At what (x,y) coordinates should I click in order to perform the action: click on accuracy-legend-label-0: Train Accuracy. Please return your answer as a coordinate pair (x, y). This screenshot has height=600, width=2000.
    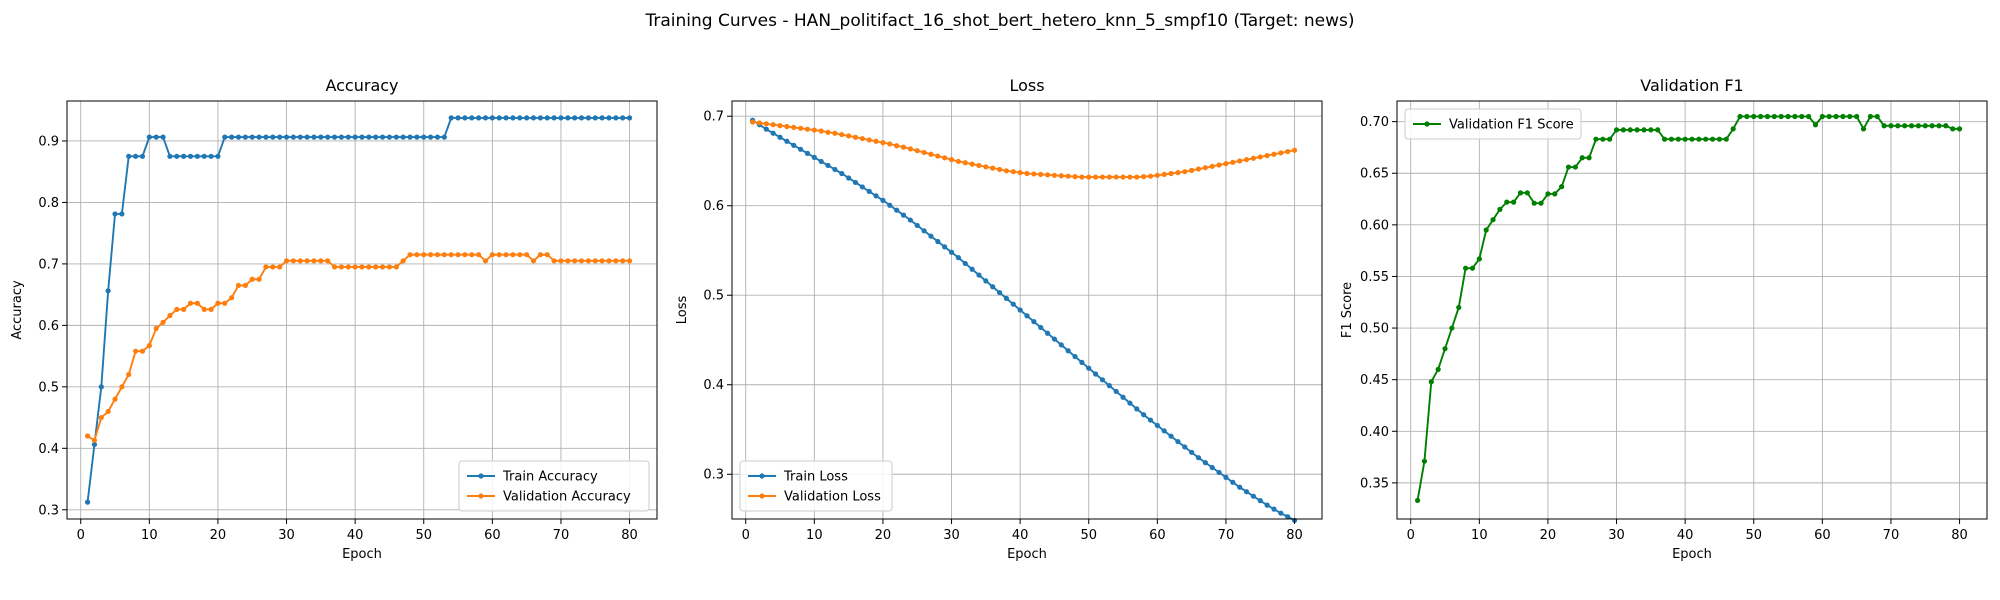
    Looking at the image, I should click on (550, 477).